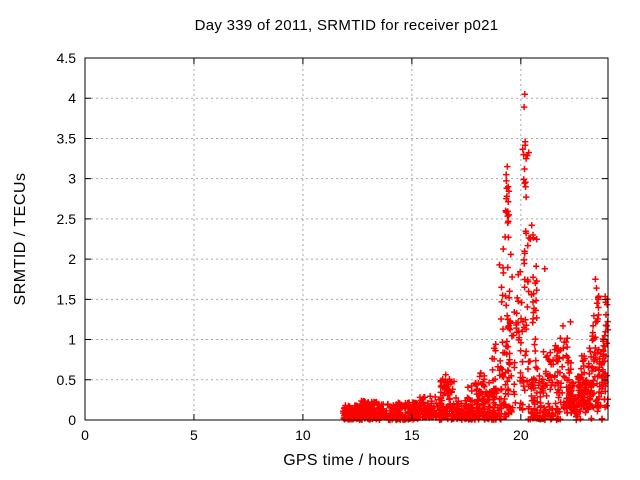 The width and height of the screenshot is (640, 480). What do you see at coordinates (303, 435) in the screenshot?
I see `x-tick-label: 10` at bounding box center [303, 435].